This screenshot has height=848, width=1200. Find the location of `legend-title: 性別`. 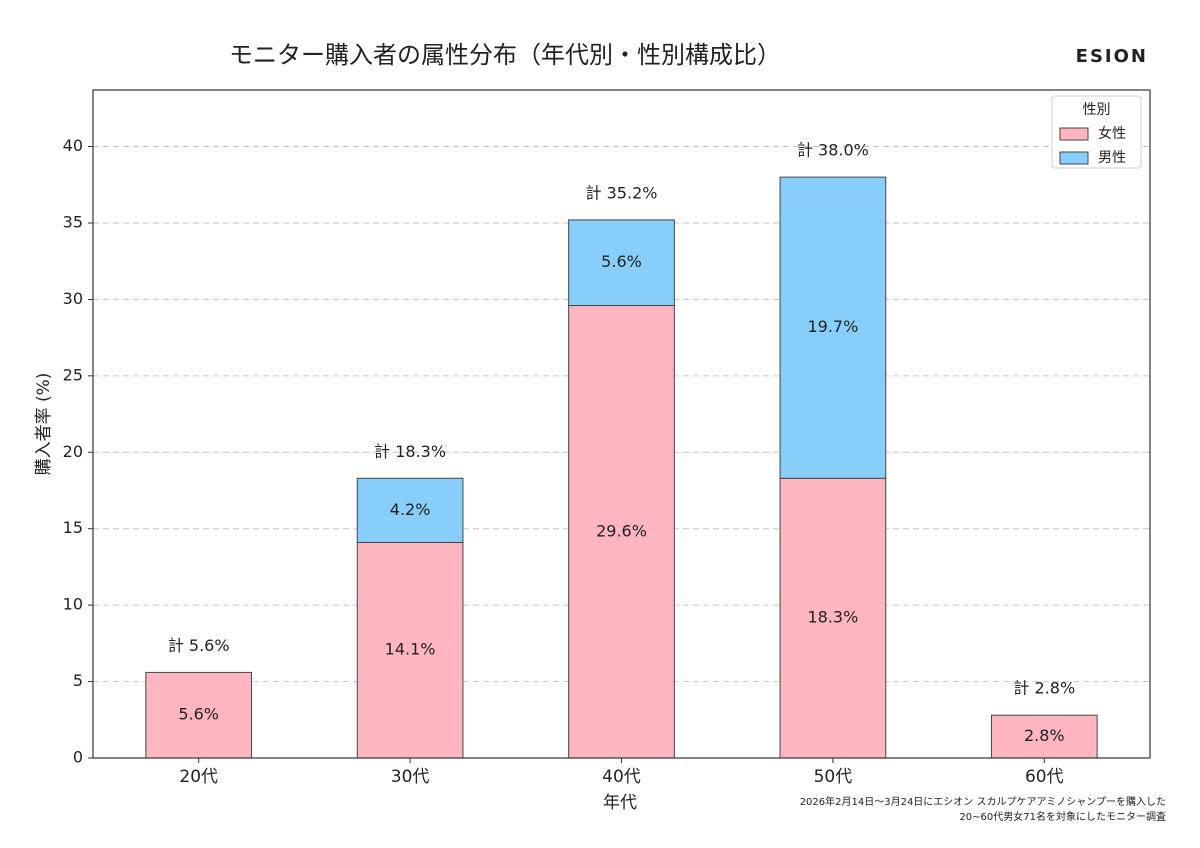

legend-title: 性別 is located at coordinates (1097, 110).